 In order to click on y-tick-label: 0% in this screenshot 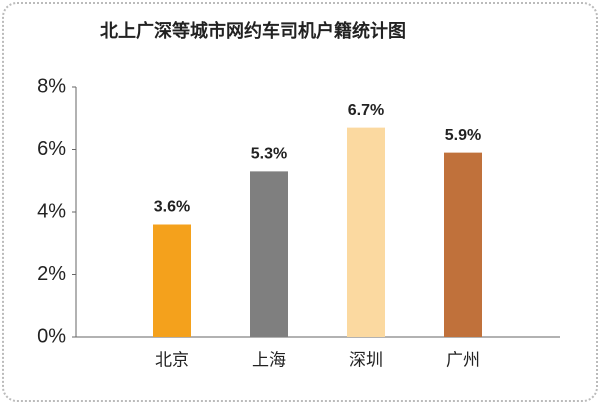, I will do `click(51, 336)`.